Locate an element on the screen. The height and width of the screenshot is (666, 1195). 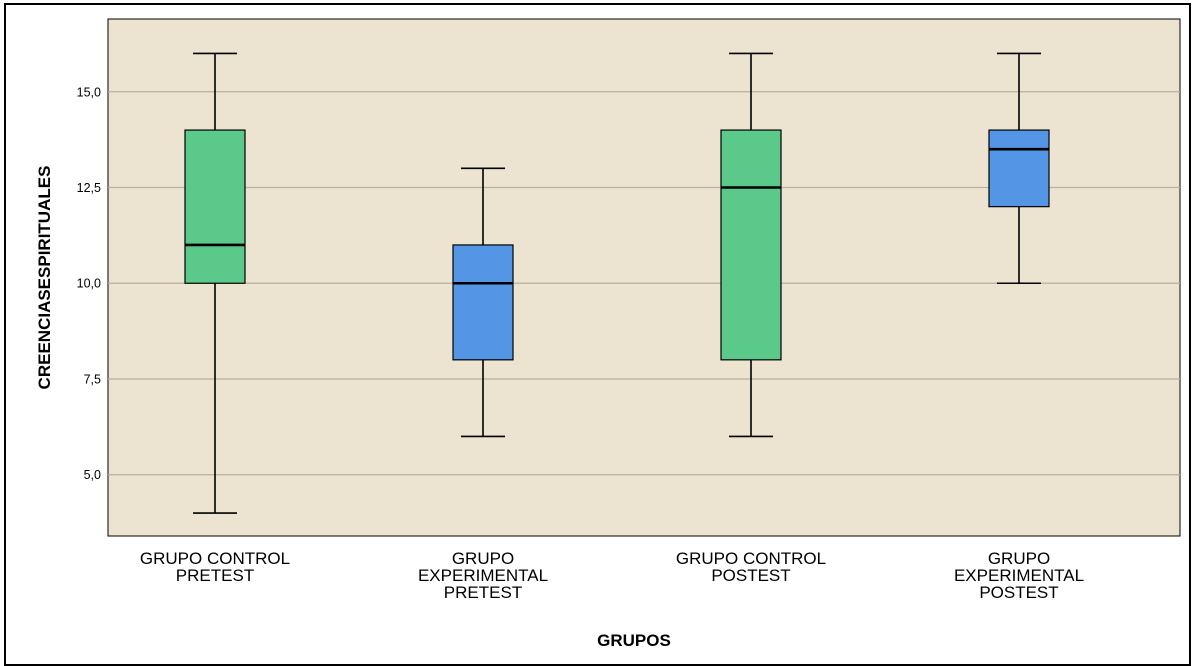
y-axis-ticks: 5,0 7,5 10,0 12,5 15,0 is located at coordinates (89, 283).